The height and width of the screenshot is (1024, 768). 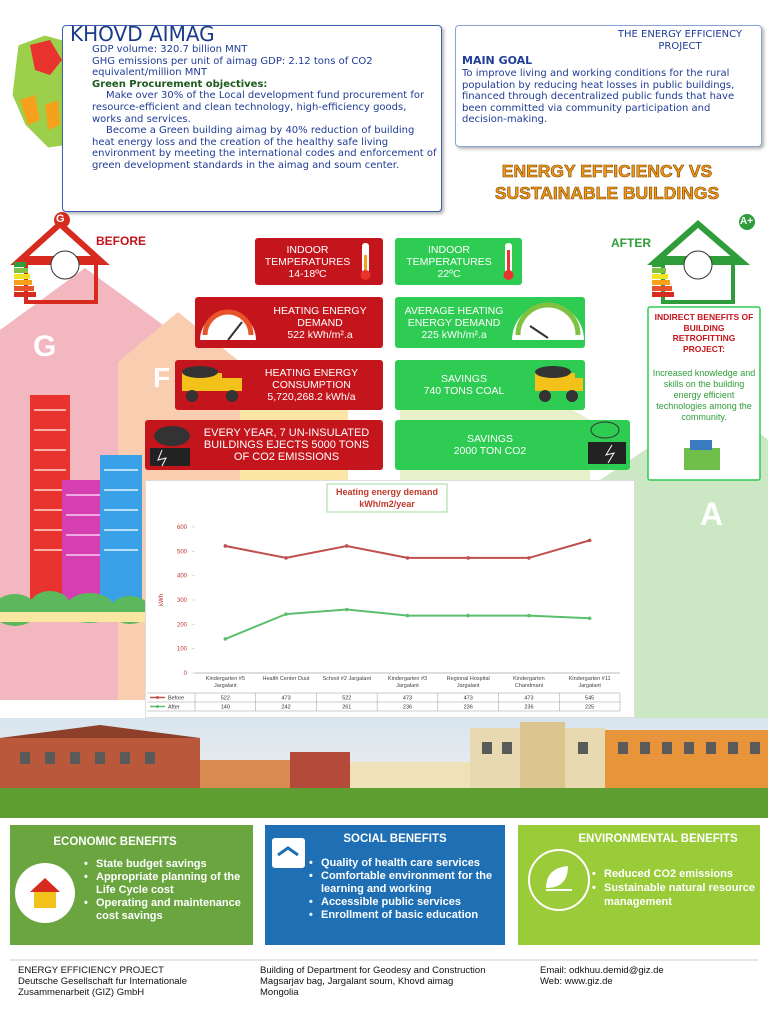 What do you see at coordinates (286, 445) in the screenshot?
I see `comparison-line: BUILDINGS EJECTS 5000 TONS` at bounding box center [286, 445].